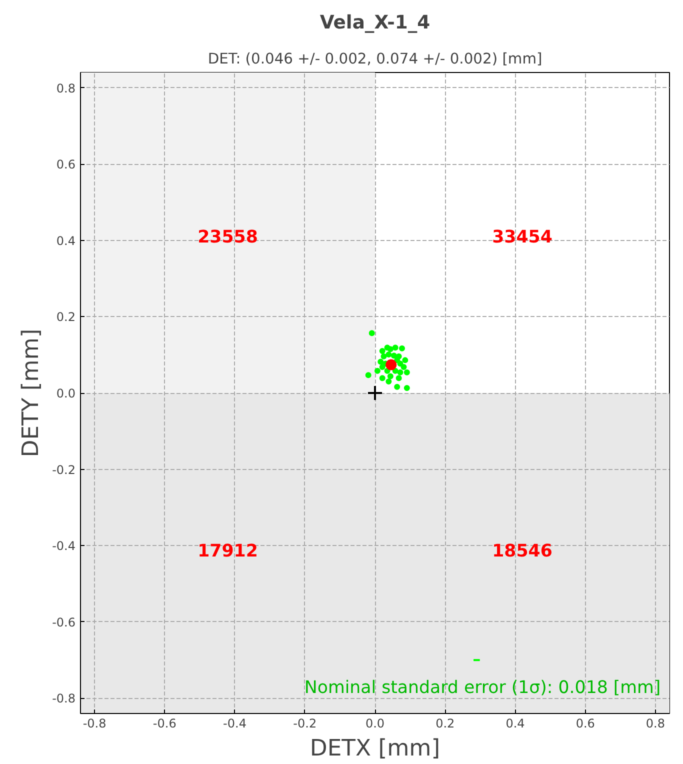  Describe the element at coordinates (64, 546) in the screenshot. I see `y-tick-label: -0.4` at that location.